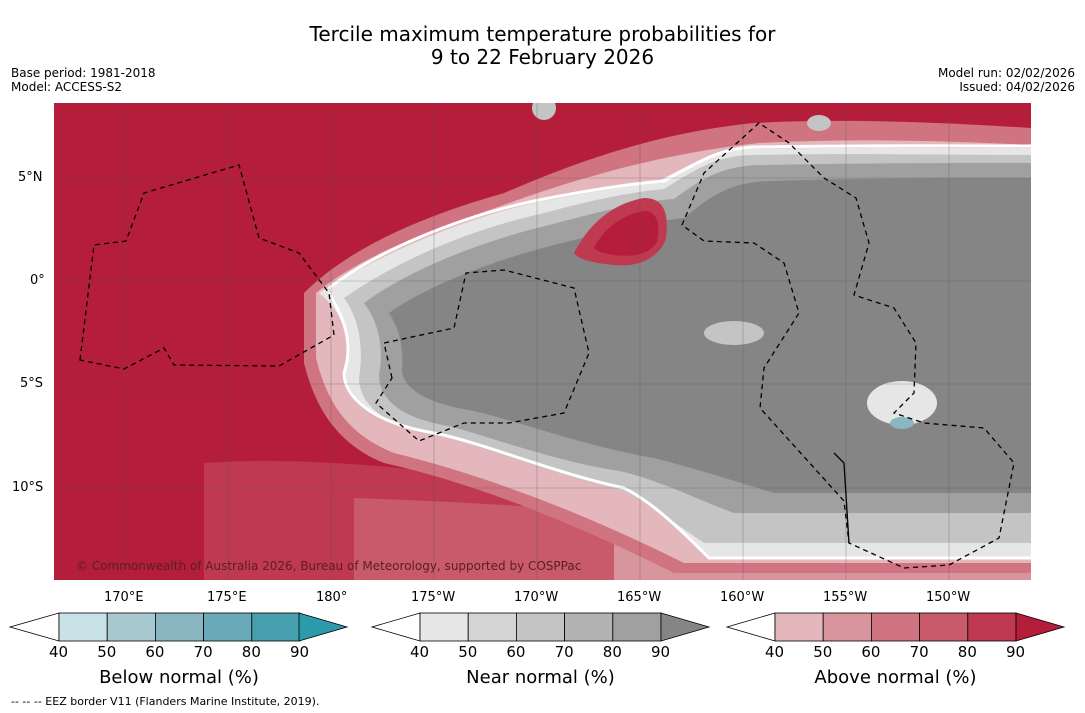 Image resolution: width=1085 pixels, height=713 pixels. I want to click on above-swatches, so click(895, 627).